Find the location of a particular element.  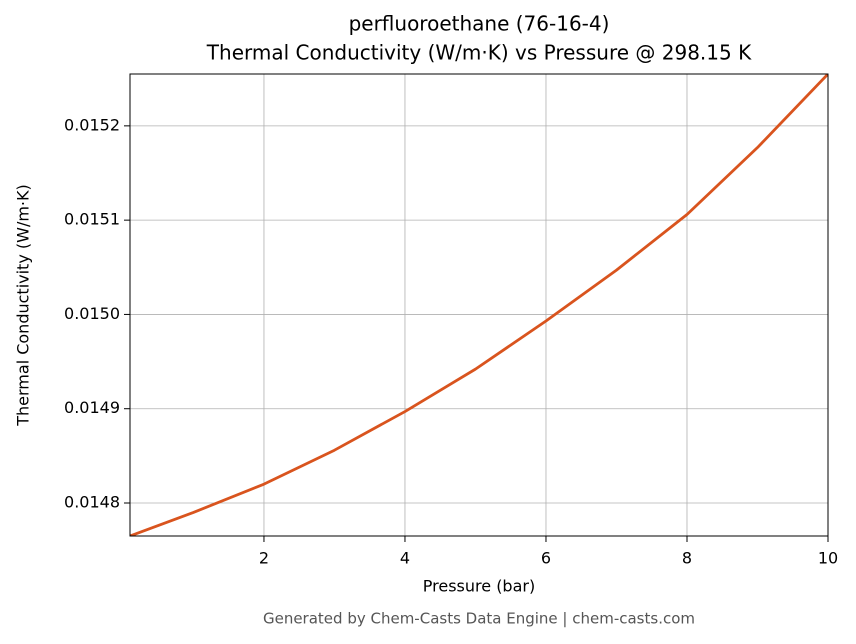

x-tick-label: 2 is located at coordinates (264, 558).